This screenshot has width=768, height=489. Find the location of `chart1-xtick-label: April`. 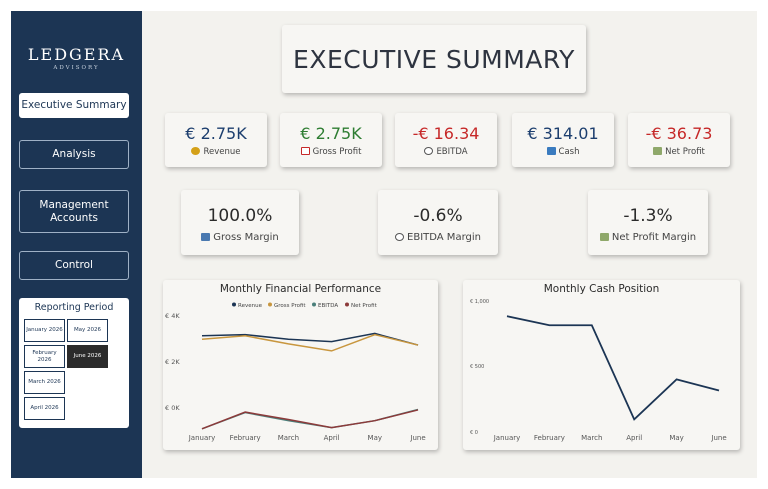

chart1-xtick-label: April is located at coordinates (332, 438).